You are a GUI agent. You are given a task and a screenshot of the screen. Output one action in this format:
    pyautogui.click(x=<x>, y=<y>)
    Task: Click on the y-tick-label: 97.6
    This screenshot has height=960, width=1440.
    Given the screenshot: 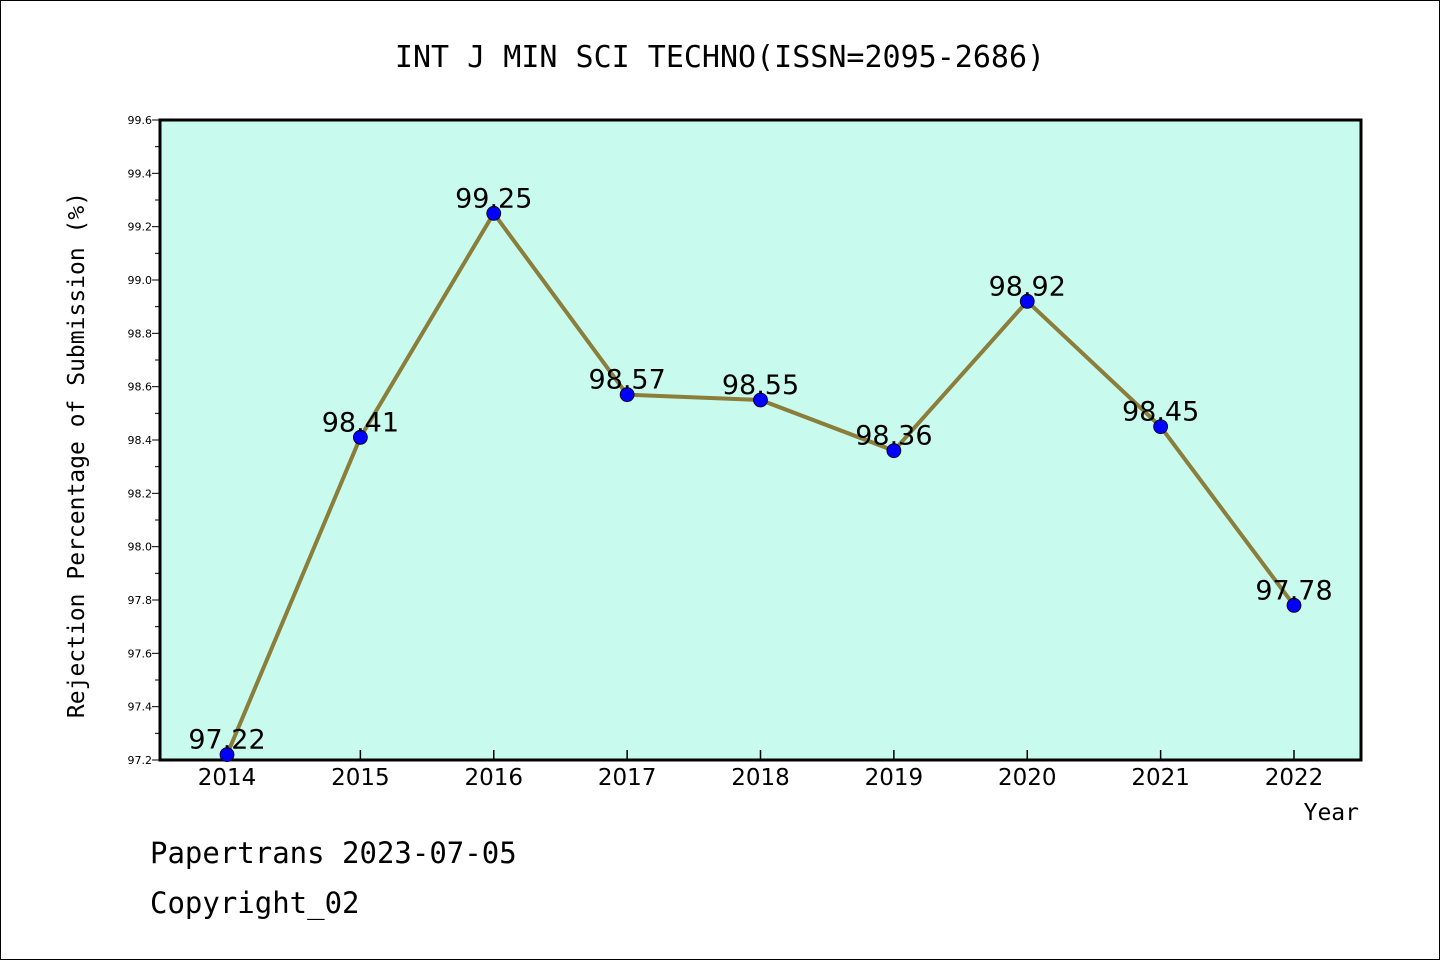 What is the action you would take?
    pyautogui.click(x=140, y=653)
    